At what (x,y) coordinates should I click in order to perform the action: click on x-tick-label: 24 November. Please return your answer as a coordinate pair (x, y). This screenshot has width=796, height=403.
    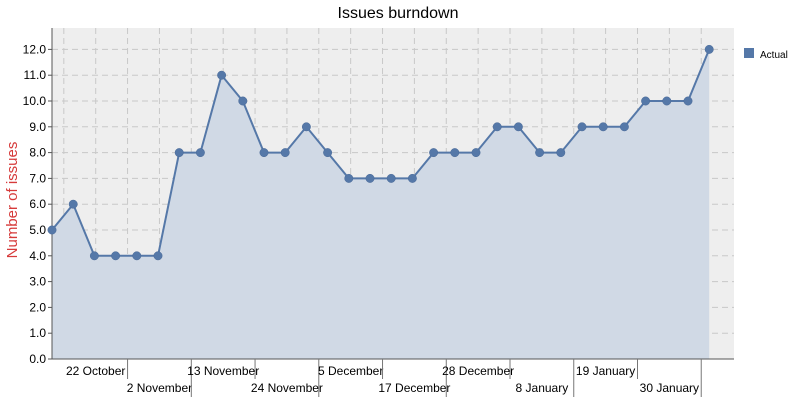
    Looking at the image, I should click on (287, 388).